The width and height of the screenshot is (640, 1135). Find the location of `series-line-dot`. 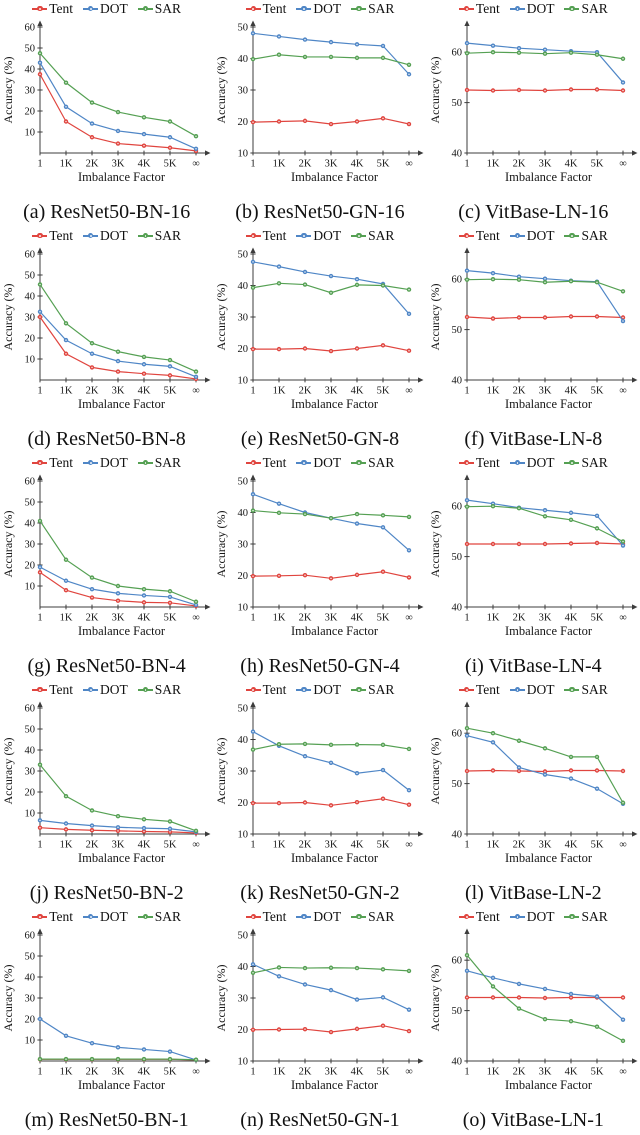

series-line-dot is located at coordinates (118, 344).